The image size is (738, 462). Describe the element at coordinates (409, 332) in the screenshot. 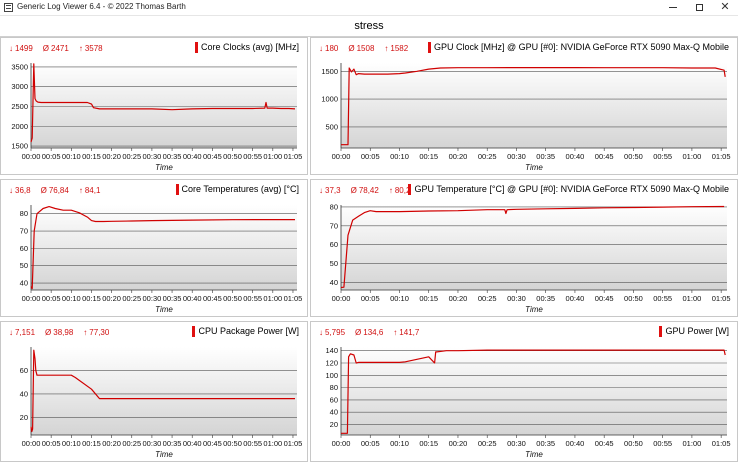

I see `stat-max-value: 141,7` at that location.